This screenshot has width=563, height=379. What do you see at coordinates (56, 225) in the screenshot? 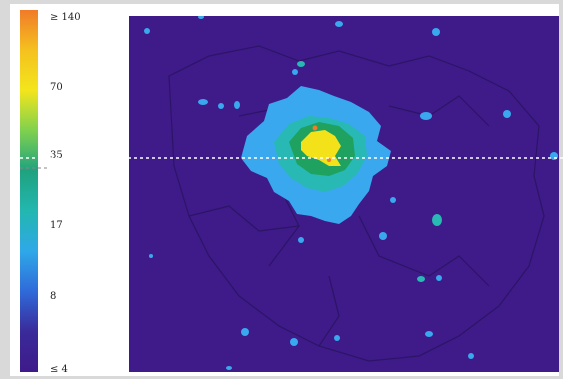
I see `colorbar-tick-label: 17` at bounding box center [56, 225].